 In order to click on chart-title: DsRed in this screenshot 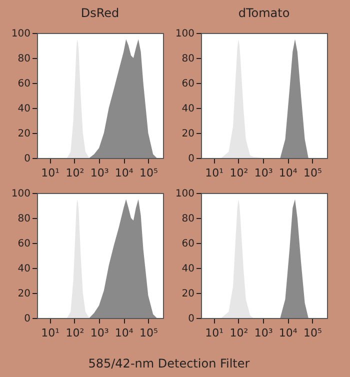, I will do `click(100, 13)`.